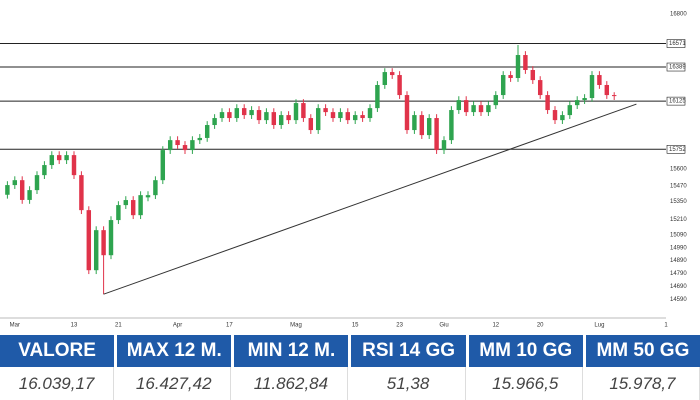 The image size is (700, 400). Describe the element at coordinates (118, 326) in the screenshot. I see `x-tick-label: 21` at that location.